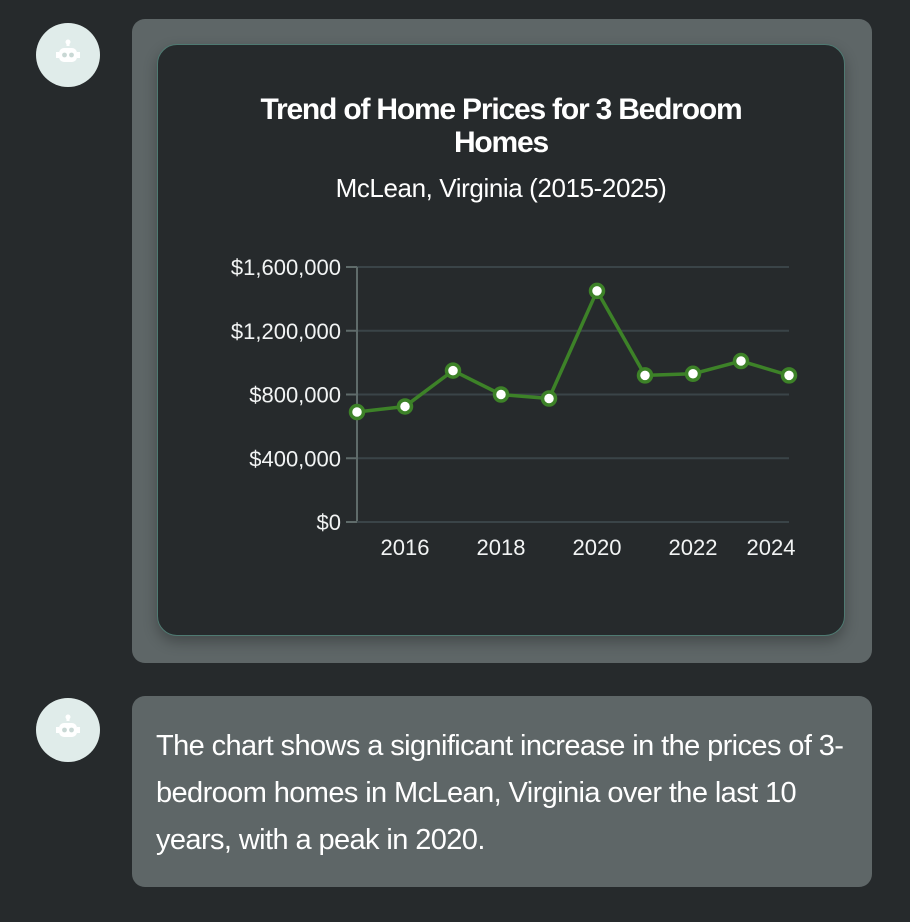  What do you see at coordinates (501, 188) in the screenshot?
I see `chart-subtitle: McLean, Virginia (2015-2025)` at bounding box center [501, 188].